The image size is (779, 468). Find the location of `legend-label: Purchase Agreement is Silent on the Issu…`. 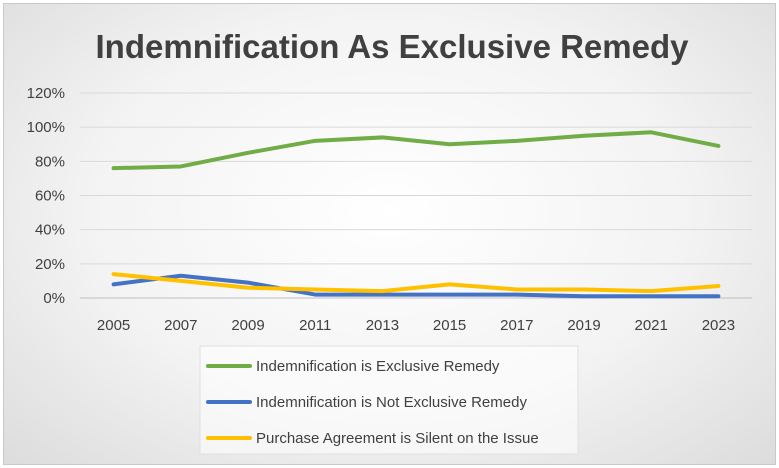

legend-label: Purchase Agreement is Silent on the Issu… is located at coordinates (397, 438).